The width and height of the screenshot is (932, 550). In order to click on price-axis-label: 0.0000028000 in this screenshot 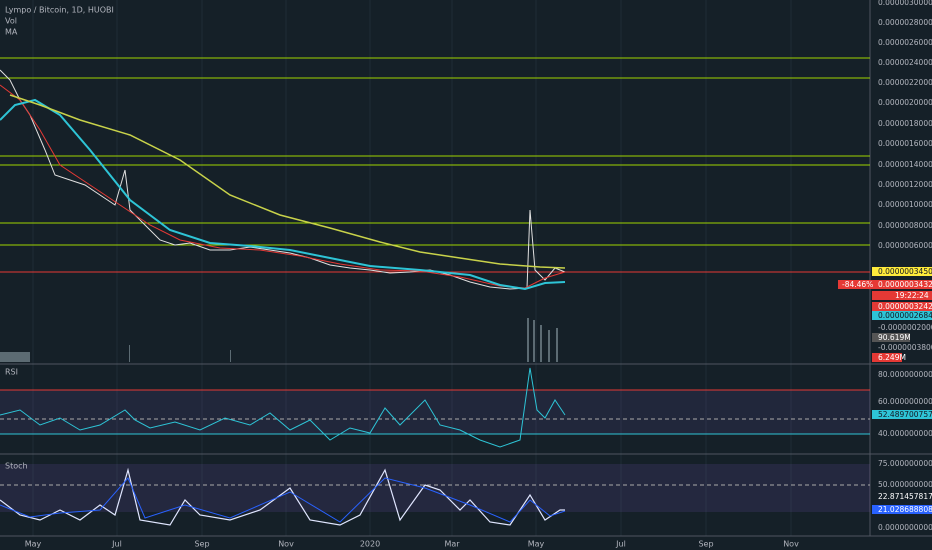, I will do `click(905, 22)`.